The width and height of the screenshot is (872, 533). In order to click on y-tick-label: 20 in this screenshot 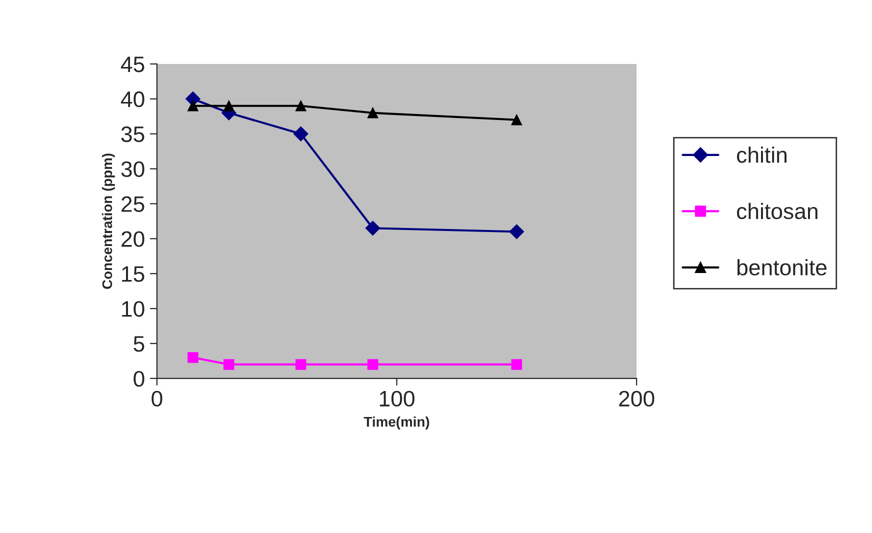, I will do `click(133, 239)`.